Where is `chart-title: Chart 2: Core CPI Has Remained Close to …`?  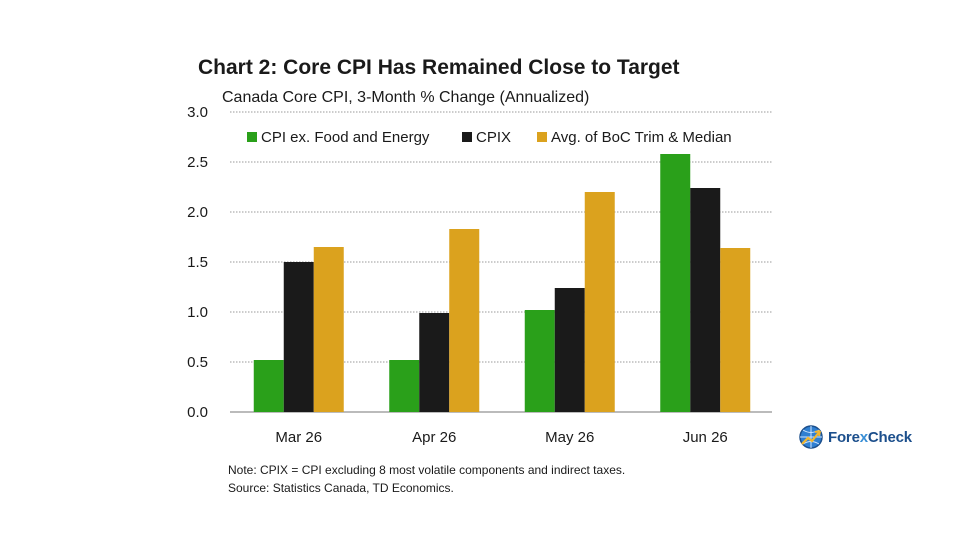 chart-title: Chart 2: Core CPI Has Remained Close to … is located at coordinates (439, 67).